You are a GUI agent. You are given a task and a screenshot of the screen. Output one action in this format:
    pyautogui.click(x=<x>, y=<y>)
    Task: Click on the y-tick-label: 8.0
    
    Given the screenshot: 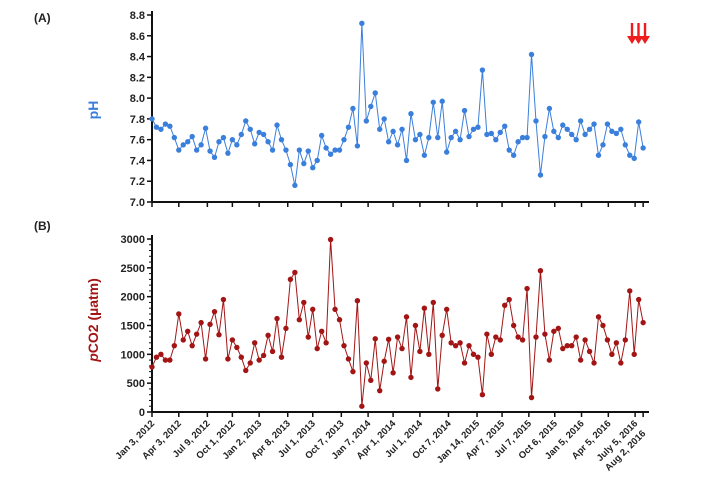 What is the action you would take?
    pyautogui.click(x=137, y=99)
    